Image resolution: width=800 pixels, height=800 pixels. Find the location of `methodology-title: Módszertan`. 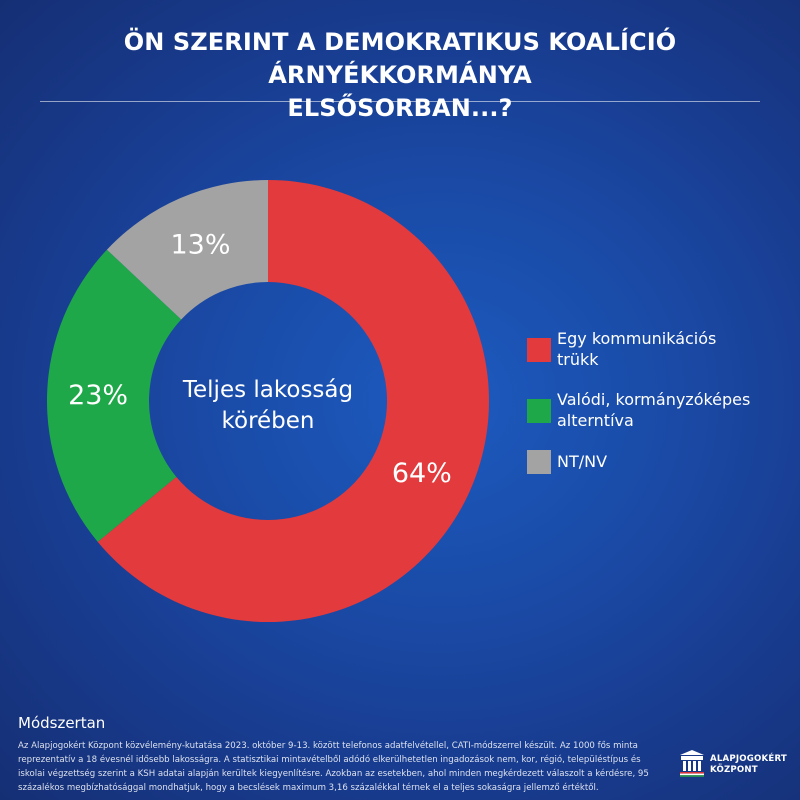

methodology-title: Módszertan is located at coordinates (62, 723).